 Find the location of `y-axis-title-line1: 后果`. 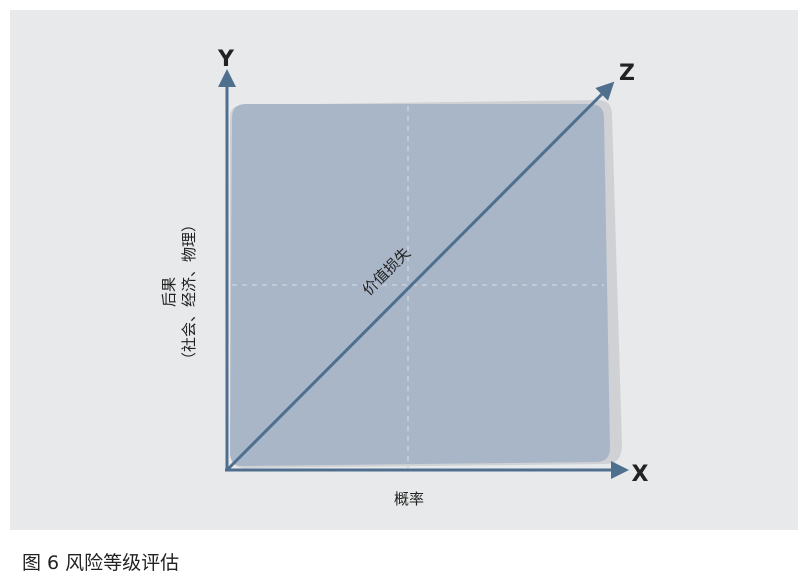

y-axis-title-line1: 后果 is located at coordinates (169, 292).